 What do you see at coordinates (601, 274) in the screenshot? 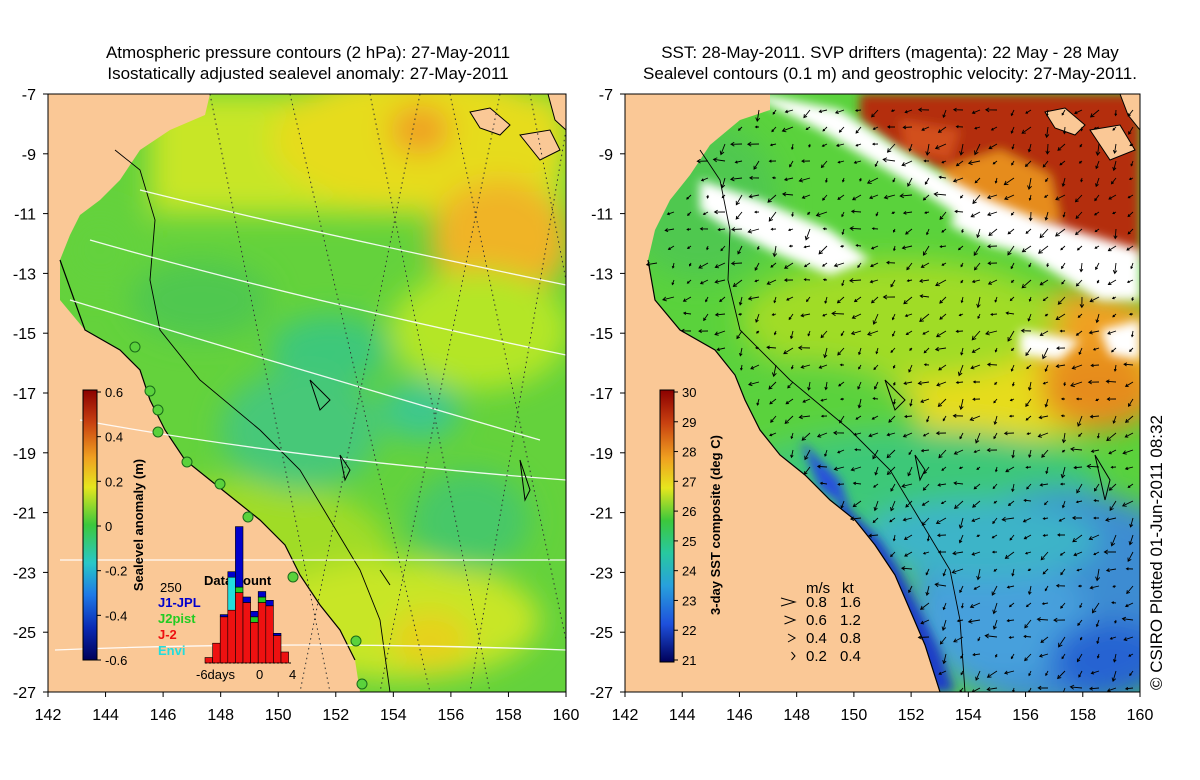
I see `lat-tick-label: -13` at bounding box center [601, 274].